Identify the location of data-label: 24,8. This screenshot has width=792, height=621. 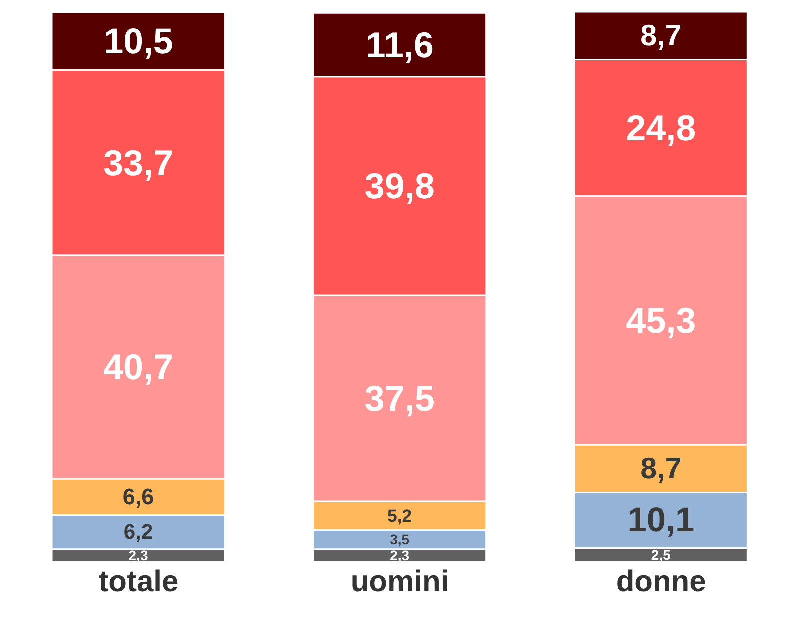
(661, 127).